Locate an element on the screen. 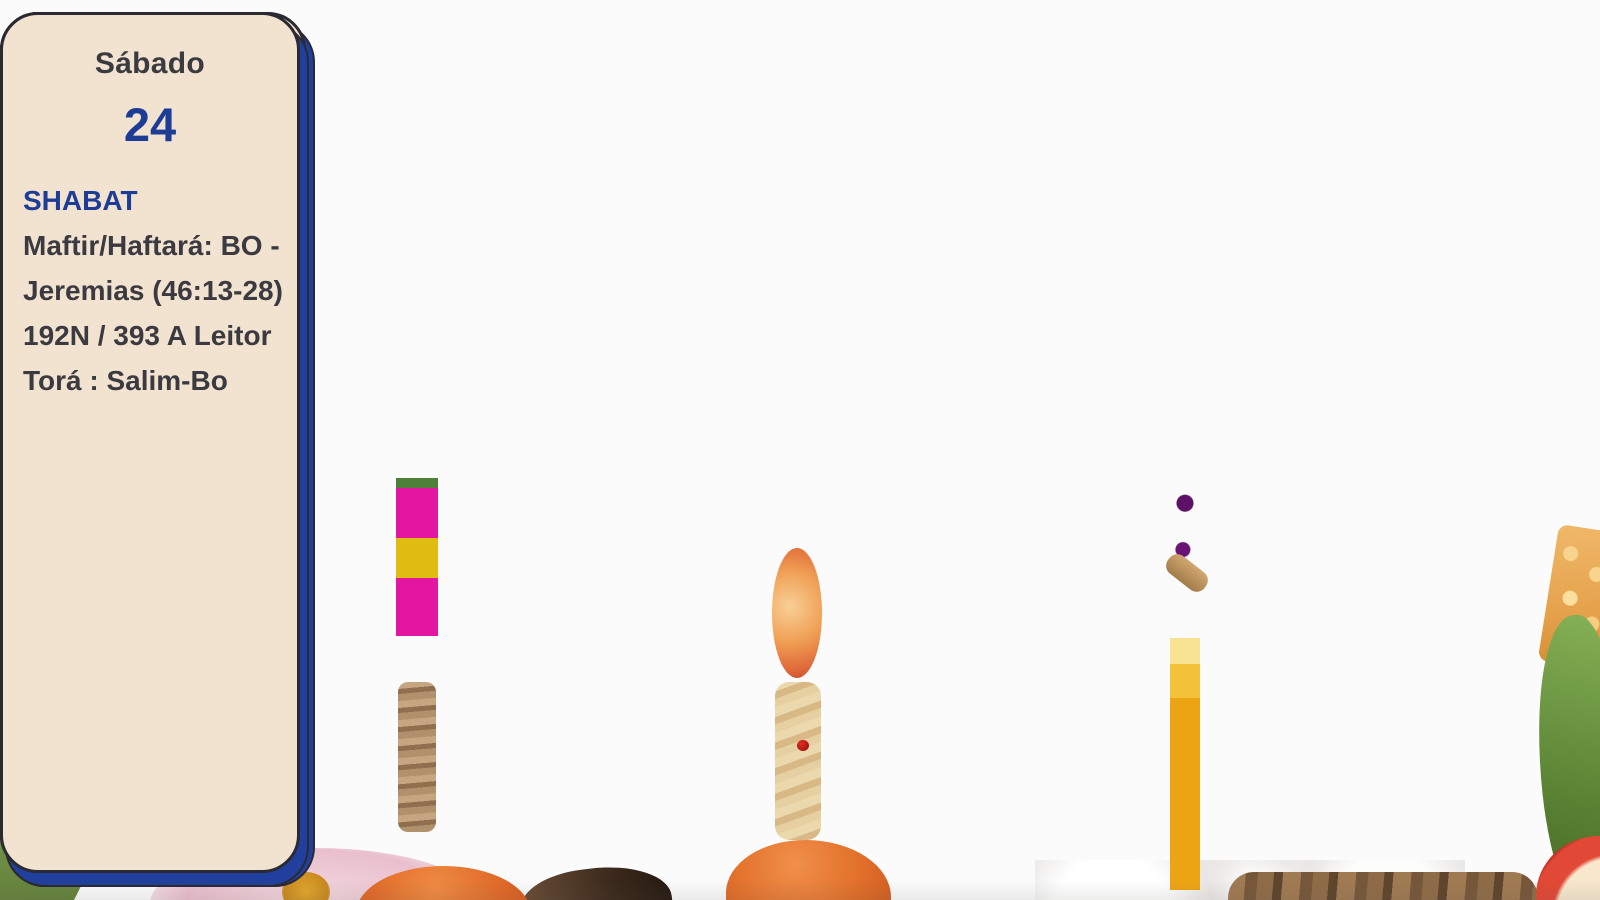  wood-log-photo is located at coordinates (1383, 886).